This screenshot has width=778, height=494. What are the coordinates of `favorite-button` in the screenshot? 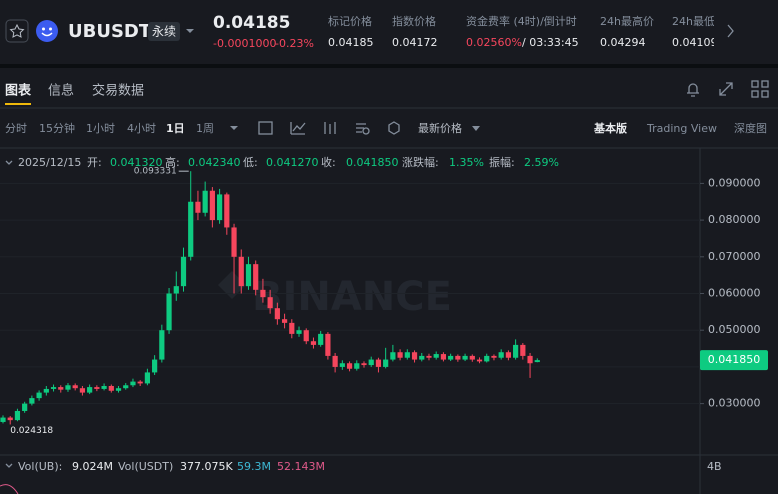 It's located at (17, 31).